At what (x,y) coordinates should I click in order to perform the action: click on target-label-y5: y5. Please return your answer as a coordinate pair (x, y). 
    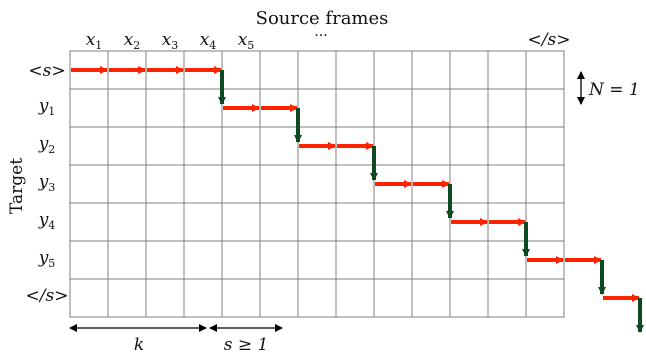
    Looking at the image, I should click on (47, 259).